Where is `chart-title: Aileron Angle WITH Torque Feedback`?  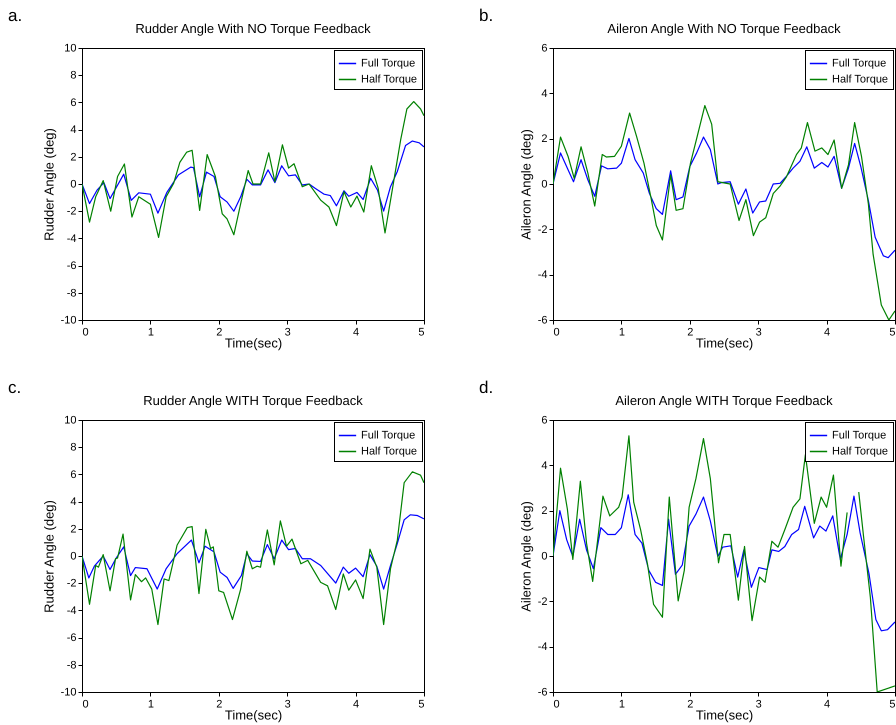 chart-title: Aileron Angle WITH Torque Feedback is located at coordinates (724, 400).